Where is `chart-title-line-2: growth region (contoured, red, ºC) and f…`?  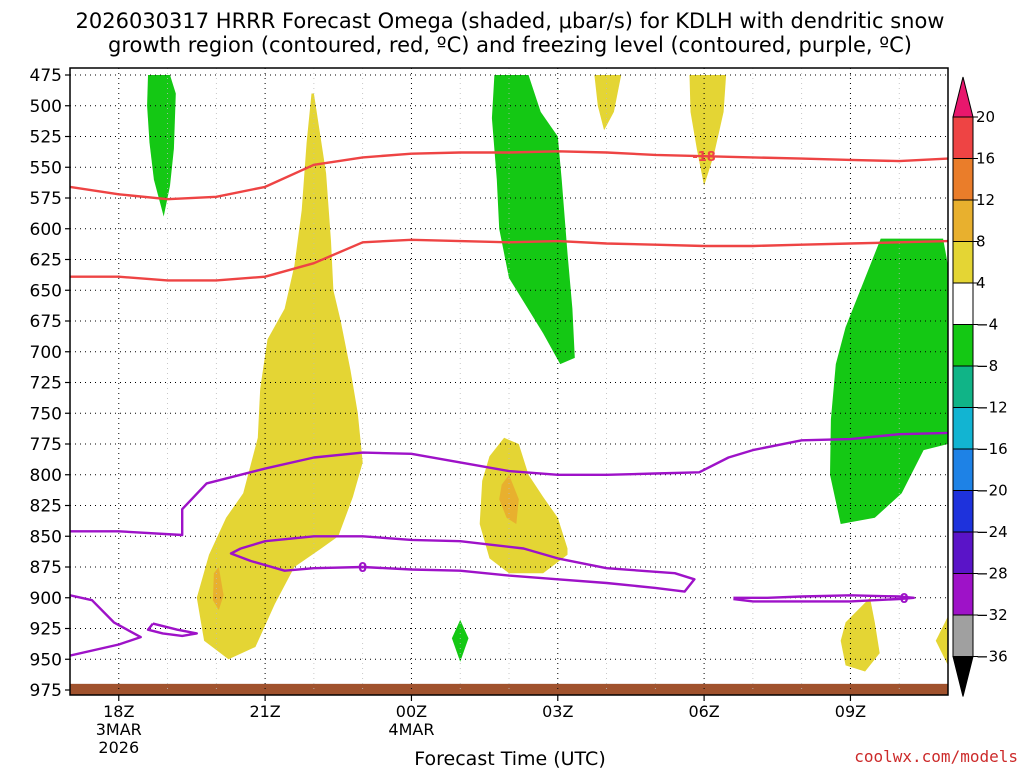
chart-title-line-2: growth region (contoured, red, ºC) and f… is located at coordinates (510, 45).